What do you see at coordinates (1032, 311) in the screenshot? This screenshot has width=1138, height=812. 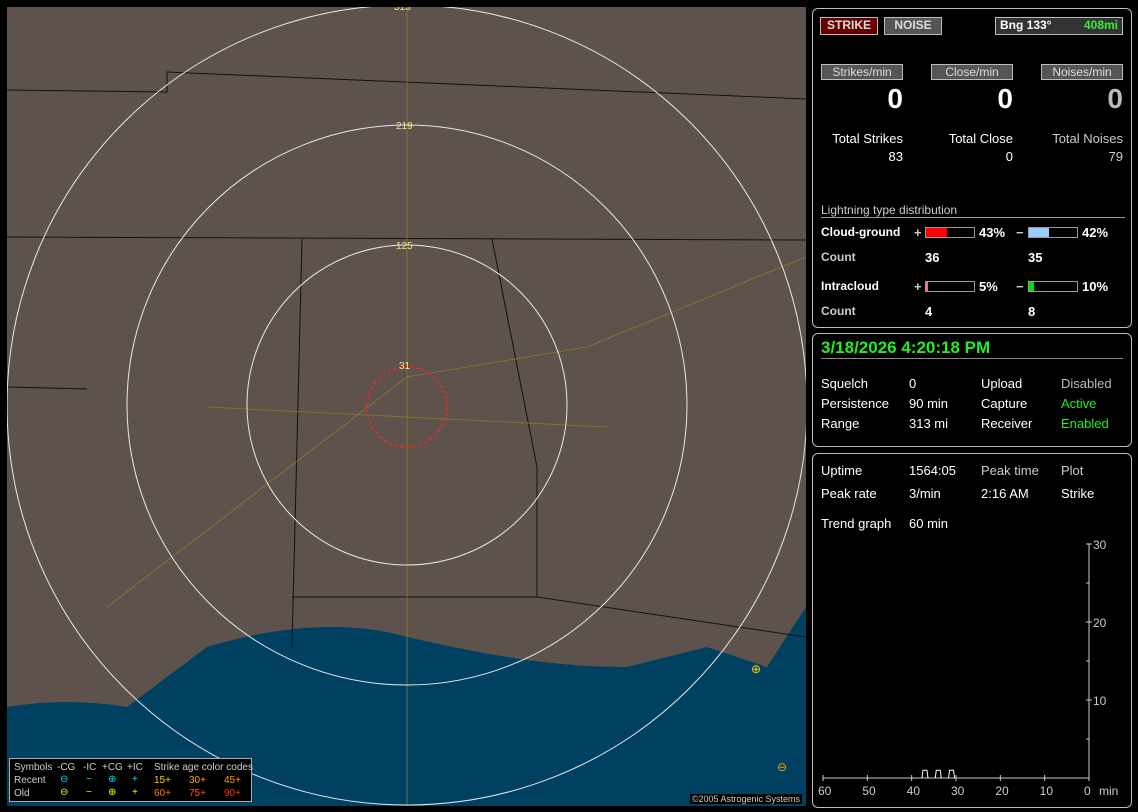 I see `ic-neg-count: 8` at bounding box center [1032, 311].